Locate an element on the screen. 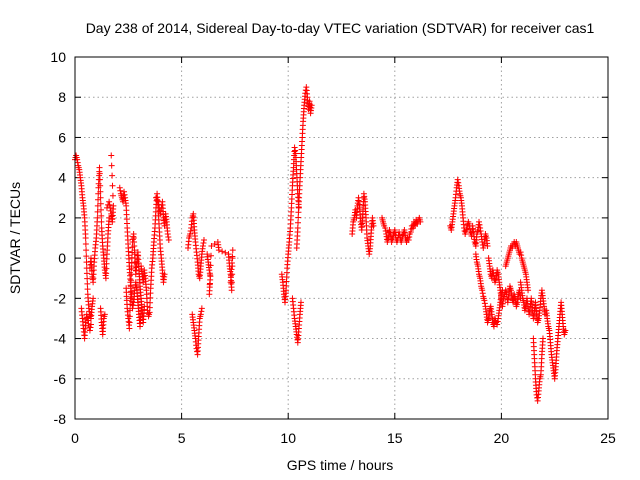 This screenshot has height=480, width=640. y-axis-label: SDTVAR / TECUs is located at coordinates (15, 238).